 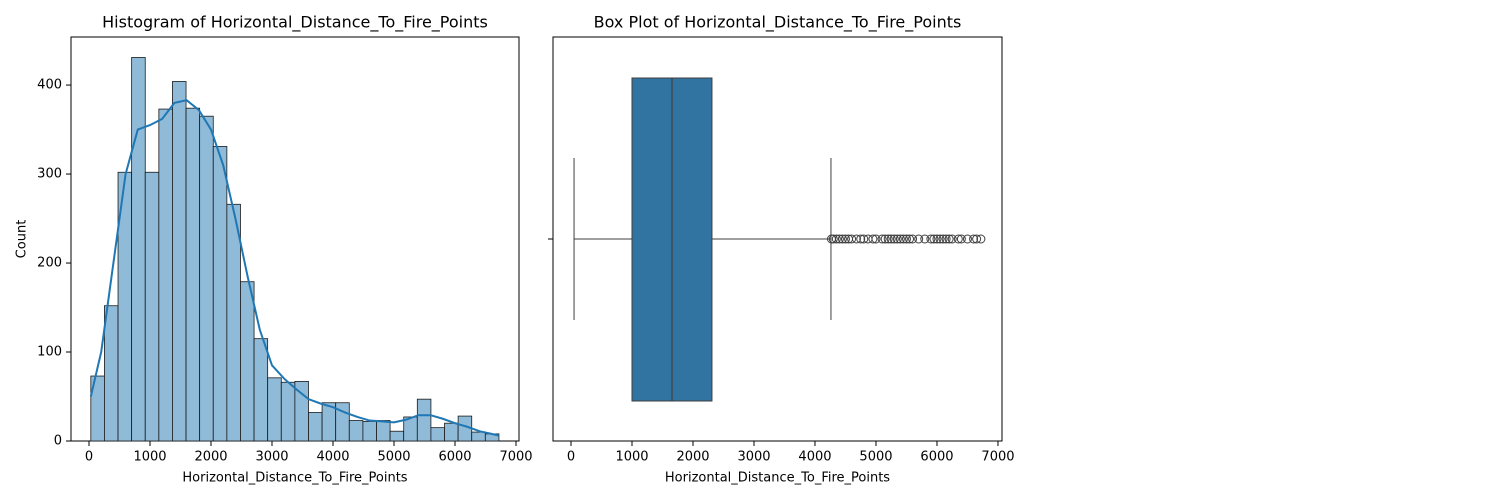 I want to click on y-tick-label: 400, so click(x=49, y=85).